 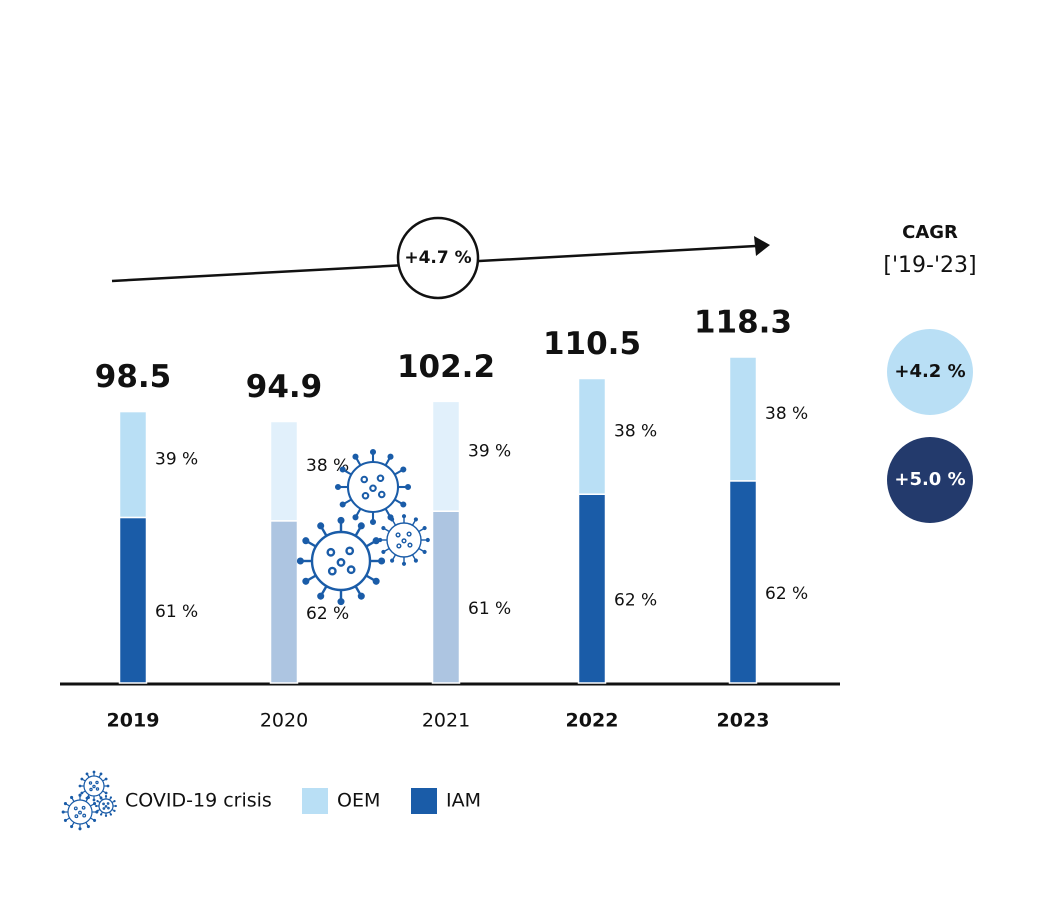 What do you see at coordinates (743, 721) in the screenshot?
I see `x-tick-label: 2023` at bounding box center [743, 721].